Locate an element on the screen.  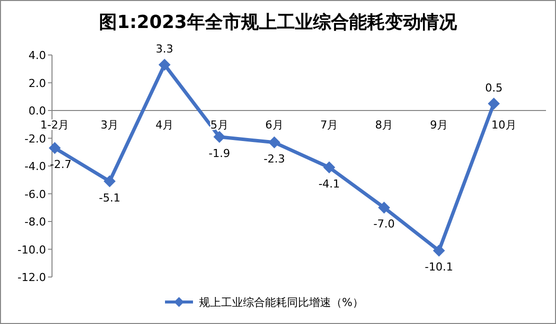
data-label: -10.1 is located at coordinates (439, 267).